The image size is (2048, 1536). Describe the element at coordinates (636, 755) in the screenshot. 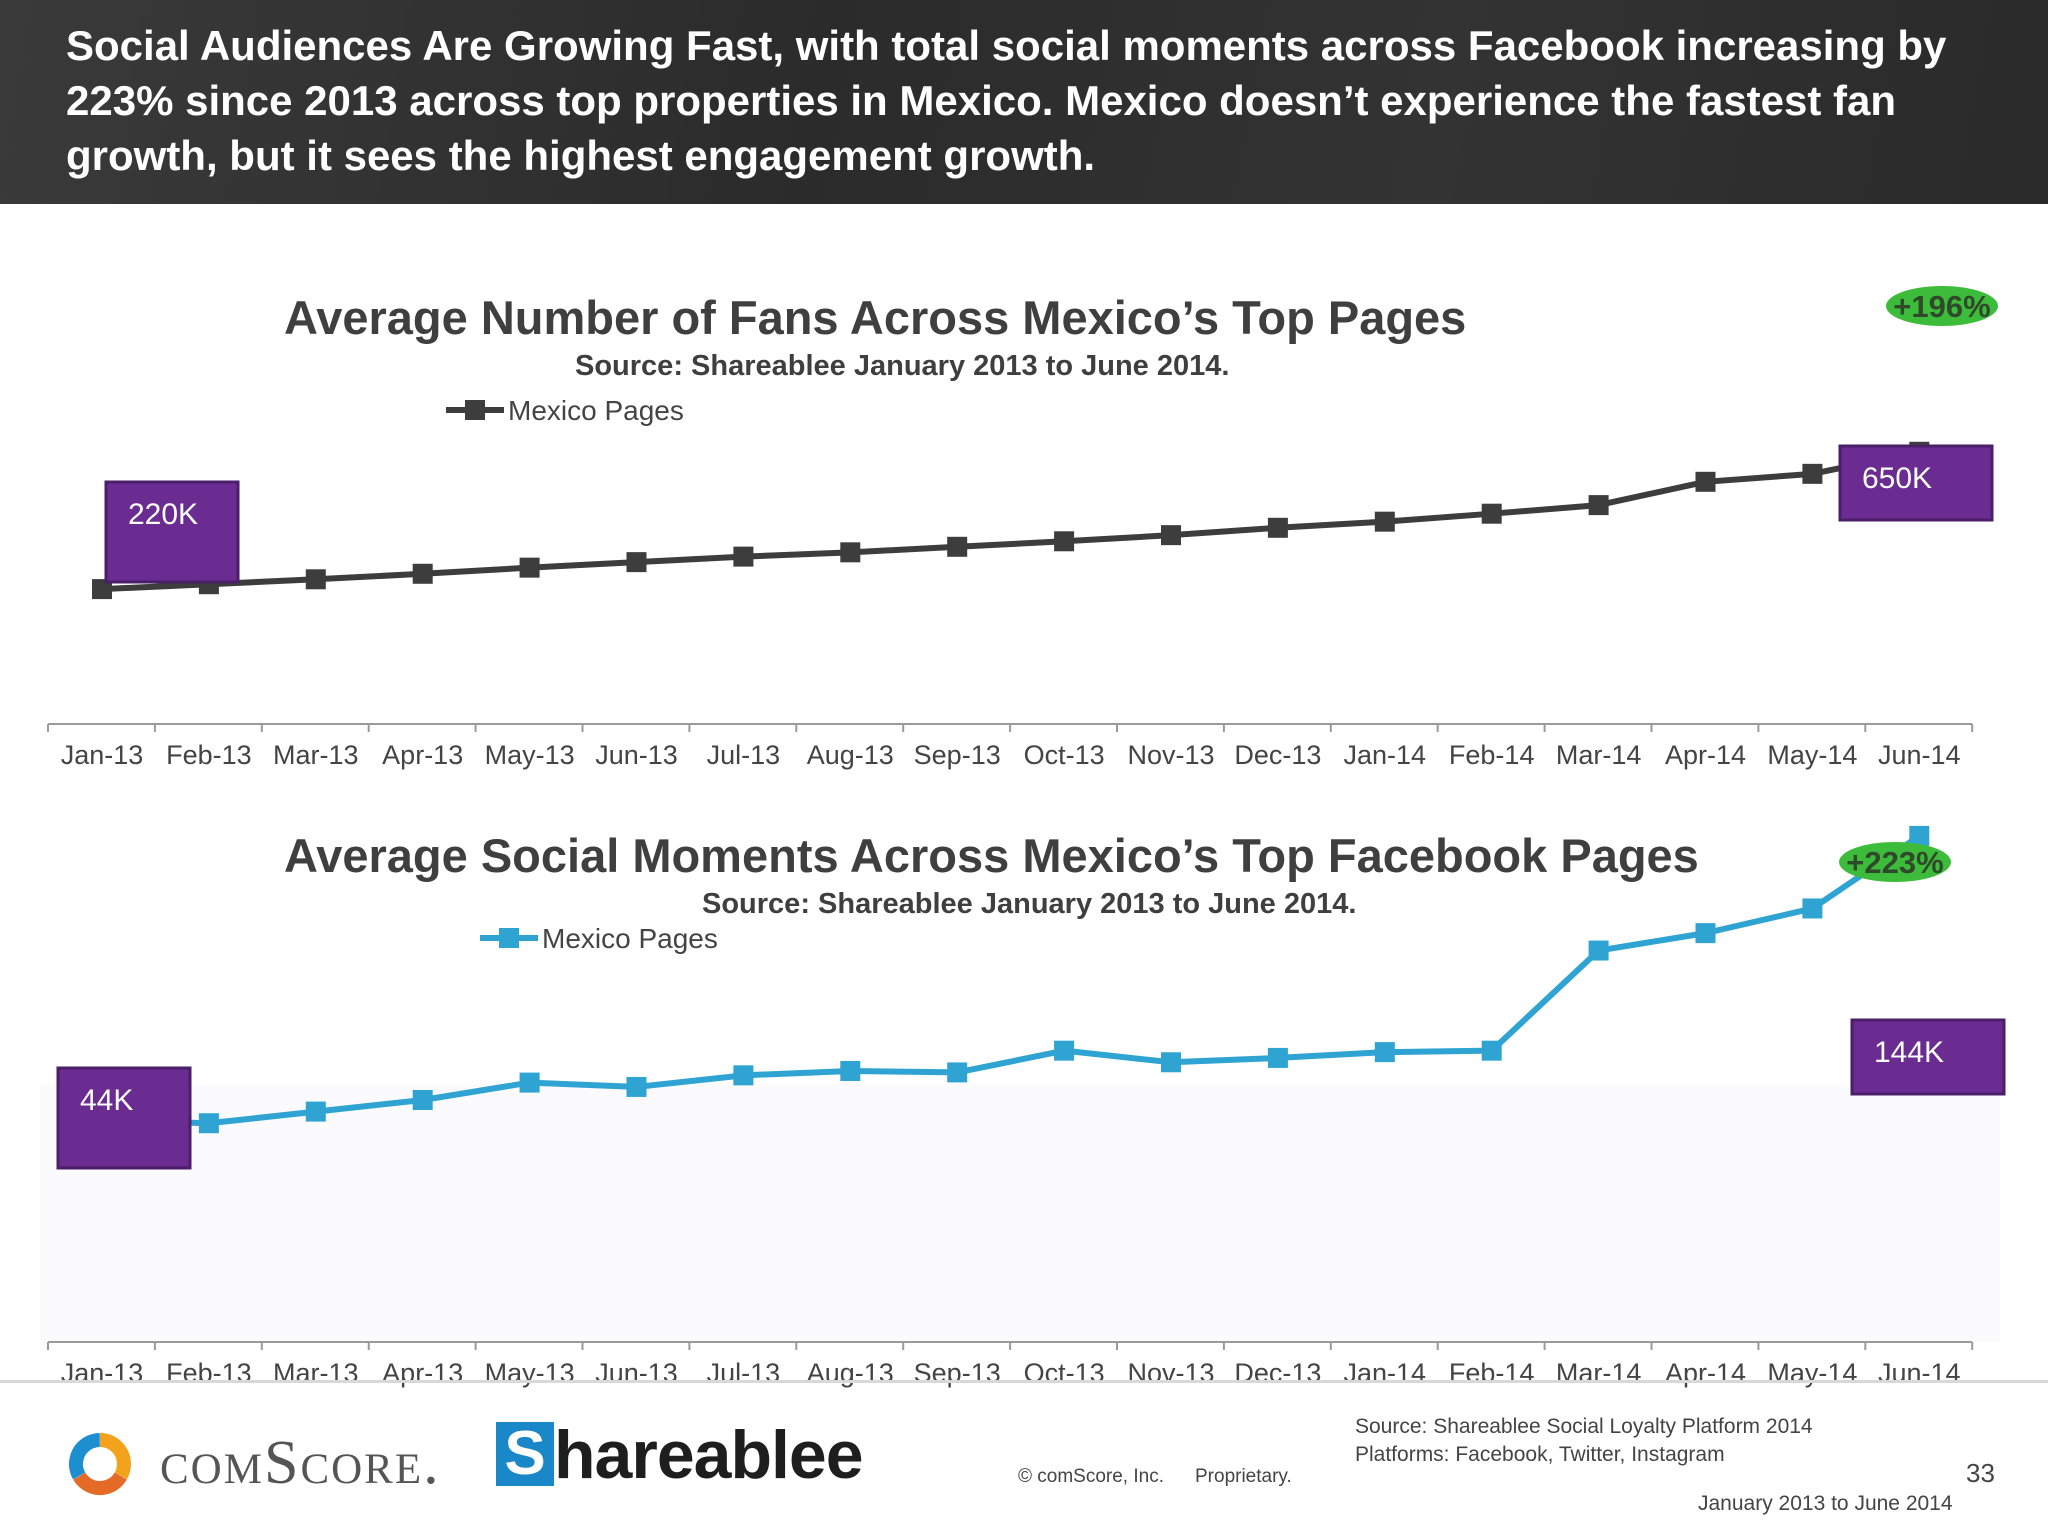

I see `chart1-x-tick-label: Jun-13` at that location.